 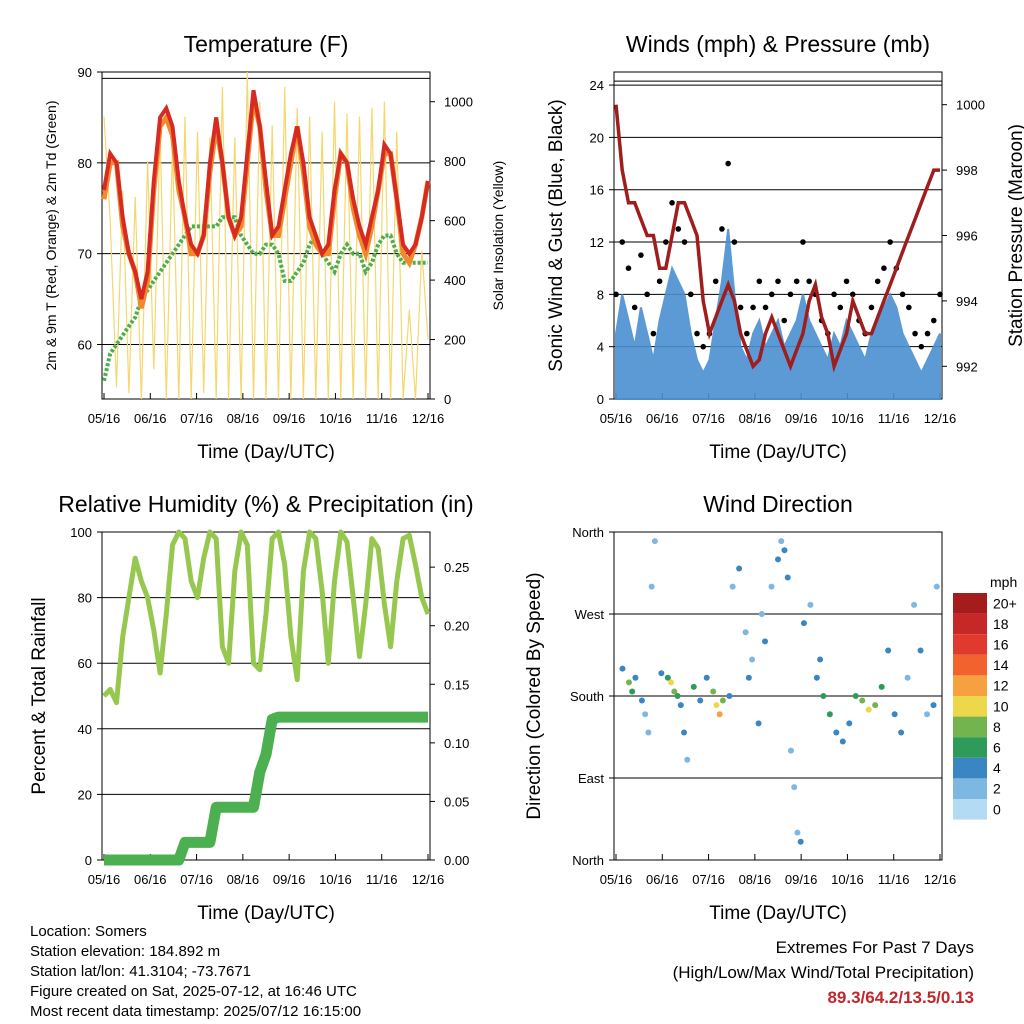 I want to click on y2-tick-label: 998, so click(x=967, y=170).